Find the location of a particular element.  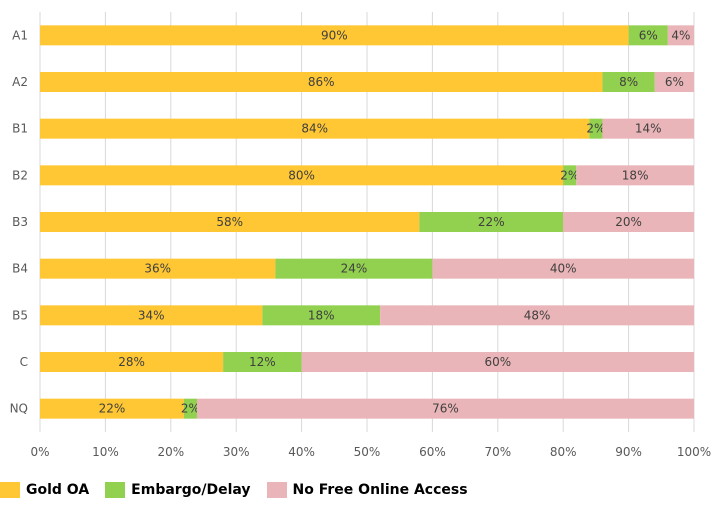

x-tick-labels: 0% 10% 20% 30% 40% 50% 60% 70% 80% 90% 100% is located at coordinates (370, 452).